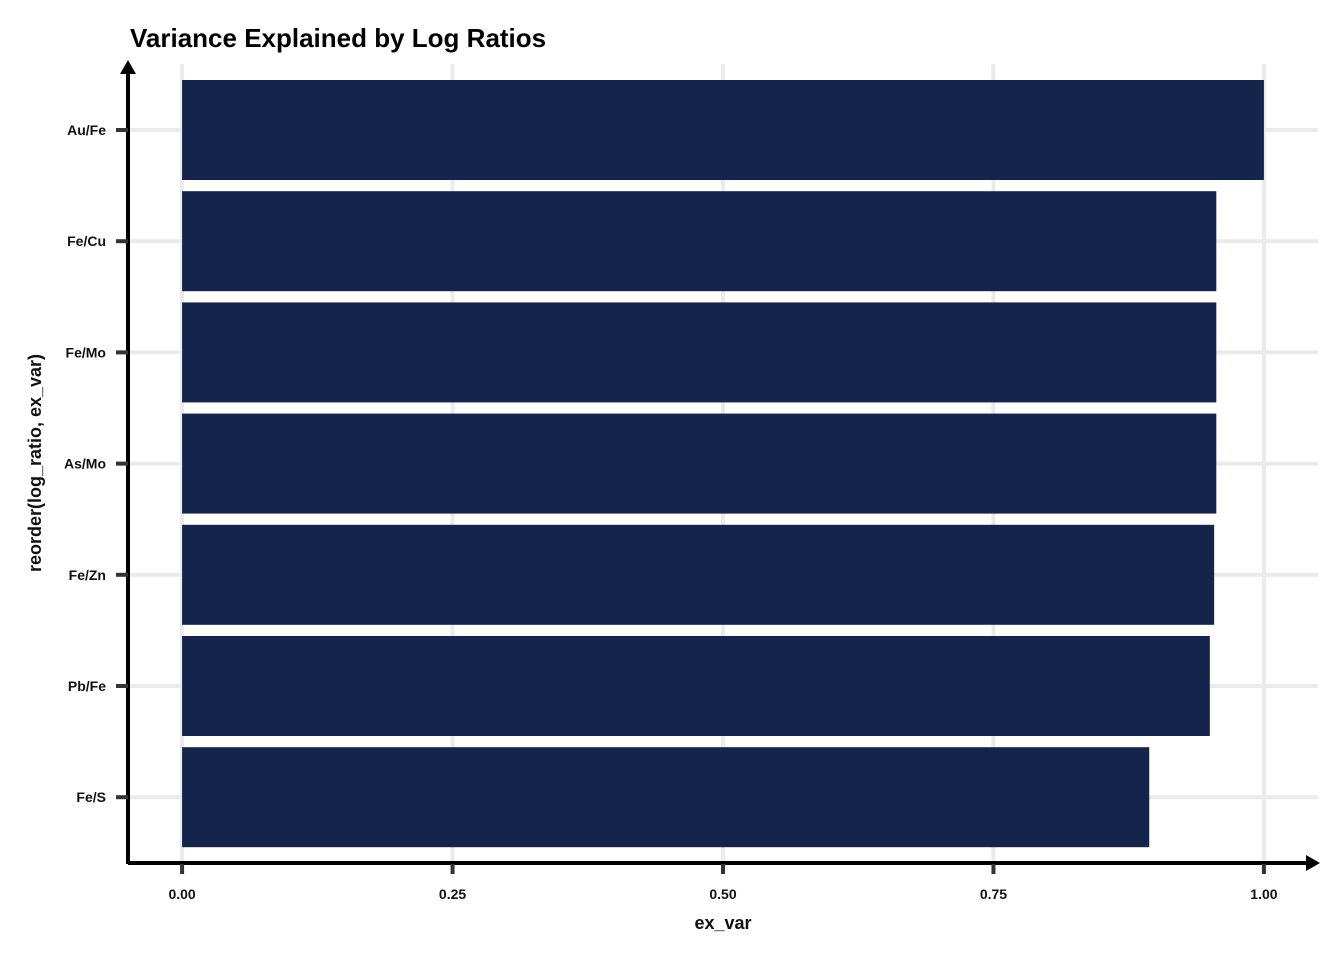 The image size is (1344, 960). What do you see at coordinates (86, 241) in the screenshot?
I see `y-tick-label: Fe/Cu` at bounding box center [86, 241].